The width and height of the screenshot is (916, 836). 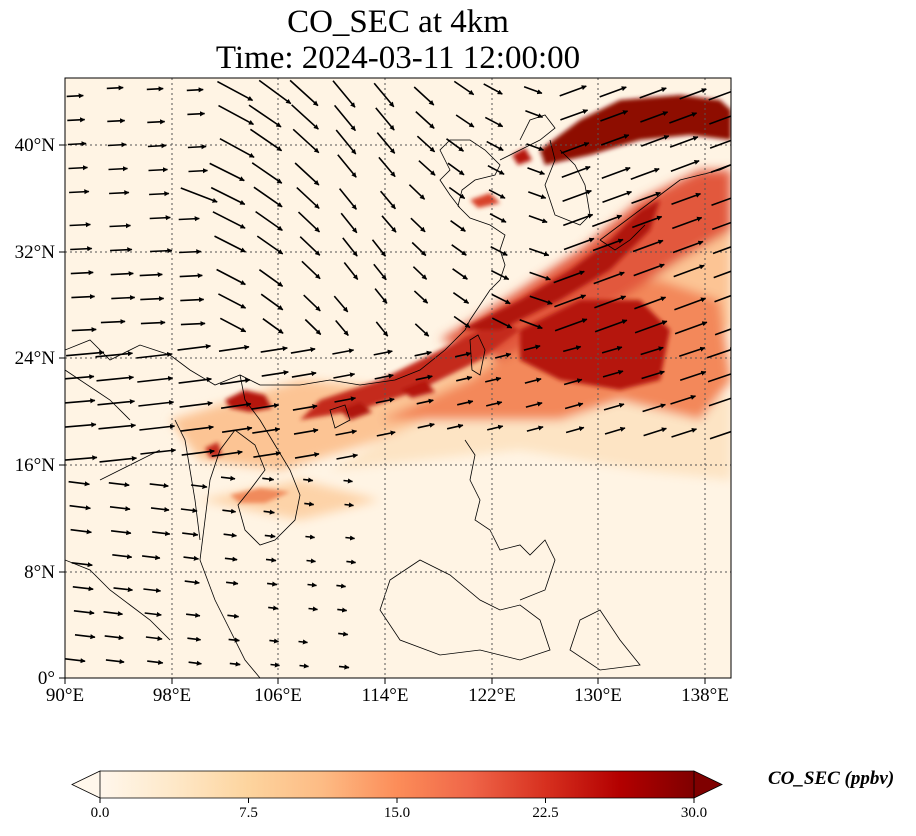 I want to click on colorbar-label: CO_SEC (ppbv), so click(x=831, y=778).